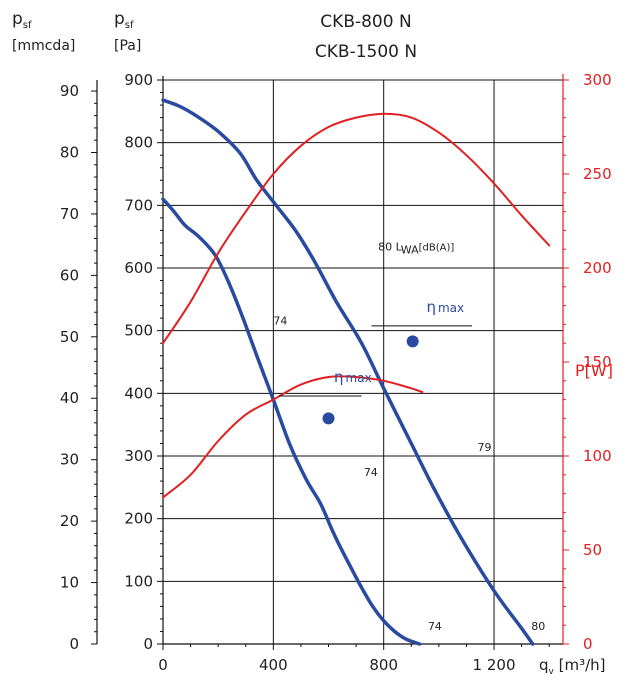  I want to click on mmcda-tick-label: 40, so click(69, 398).